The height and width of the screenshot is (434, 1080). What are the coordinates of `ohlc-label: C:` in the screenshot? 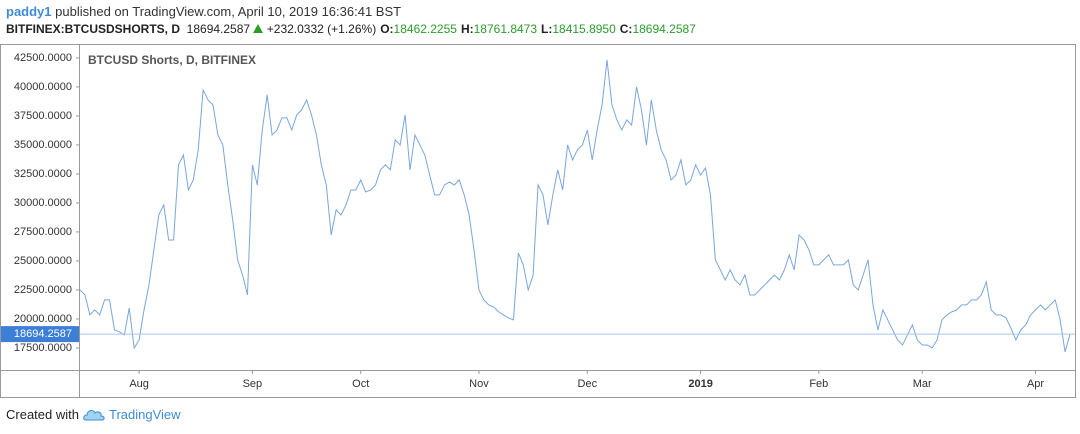 It's located at (626, 29).